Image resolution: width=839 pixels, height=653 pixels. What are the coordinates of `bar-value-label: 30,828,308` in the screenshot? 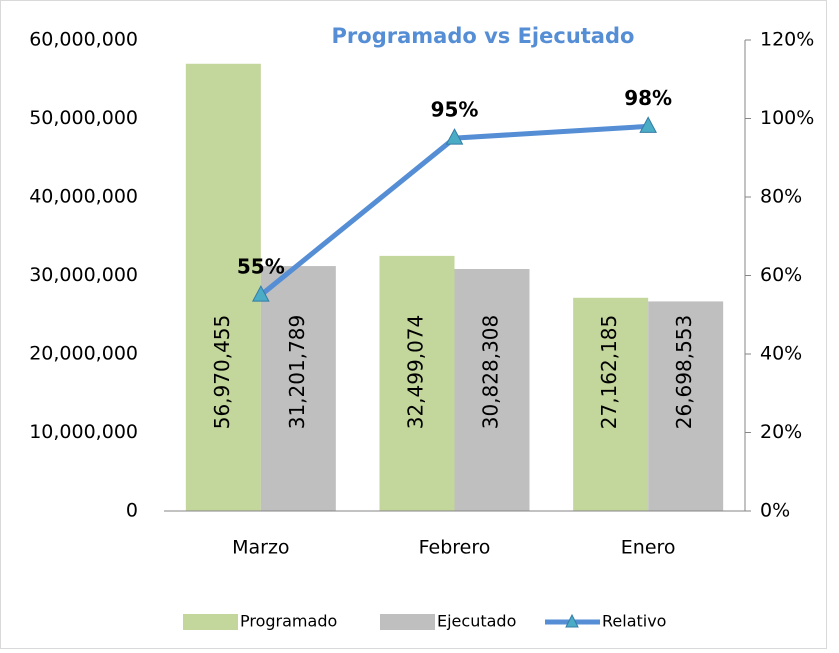 It's located at (491, 372).